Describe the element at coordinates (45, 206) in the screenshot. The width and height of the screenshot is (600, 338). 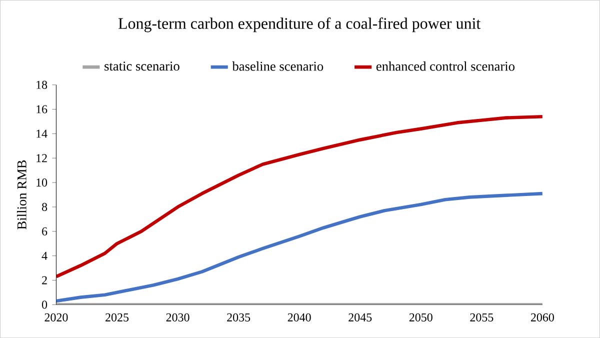
I see `y-tick-label: 8` at that location.